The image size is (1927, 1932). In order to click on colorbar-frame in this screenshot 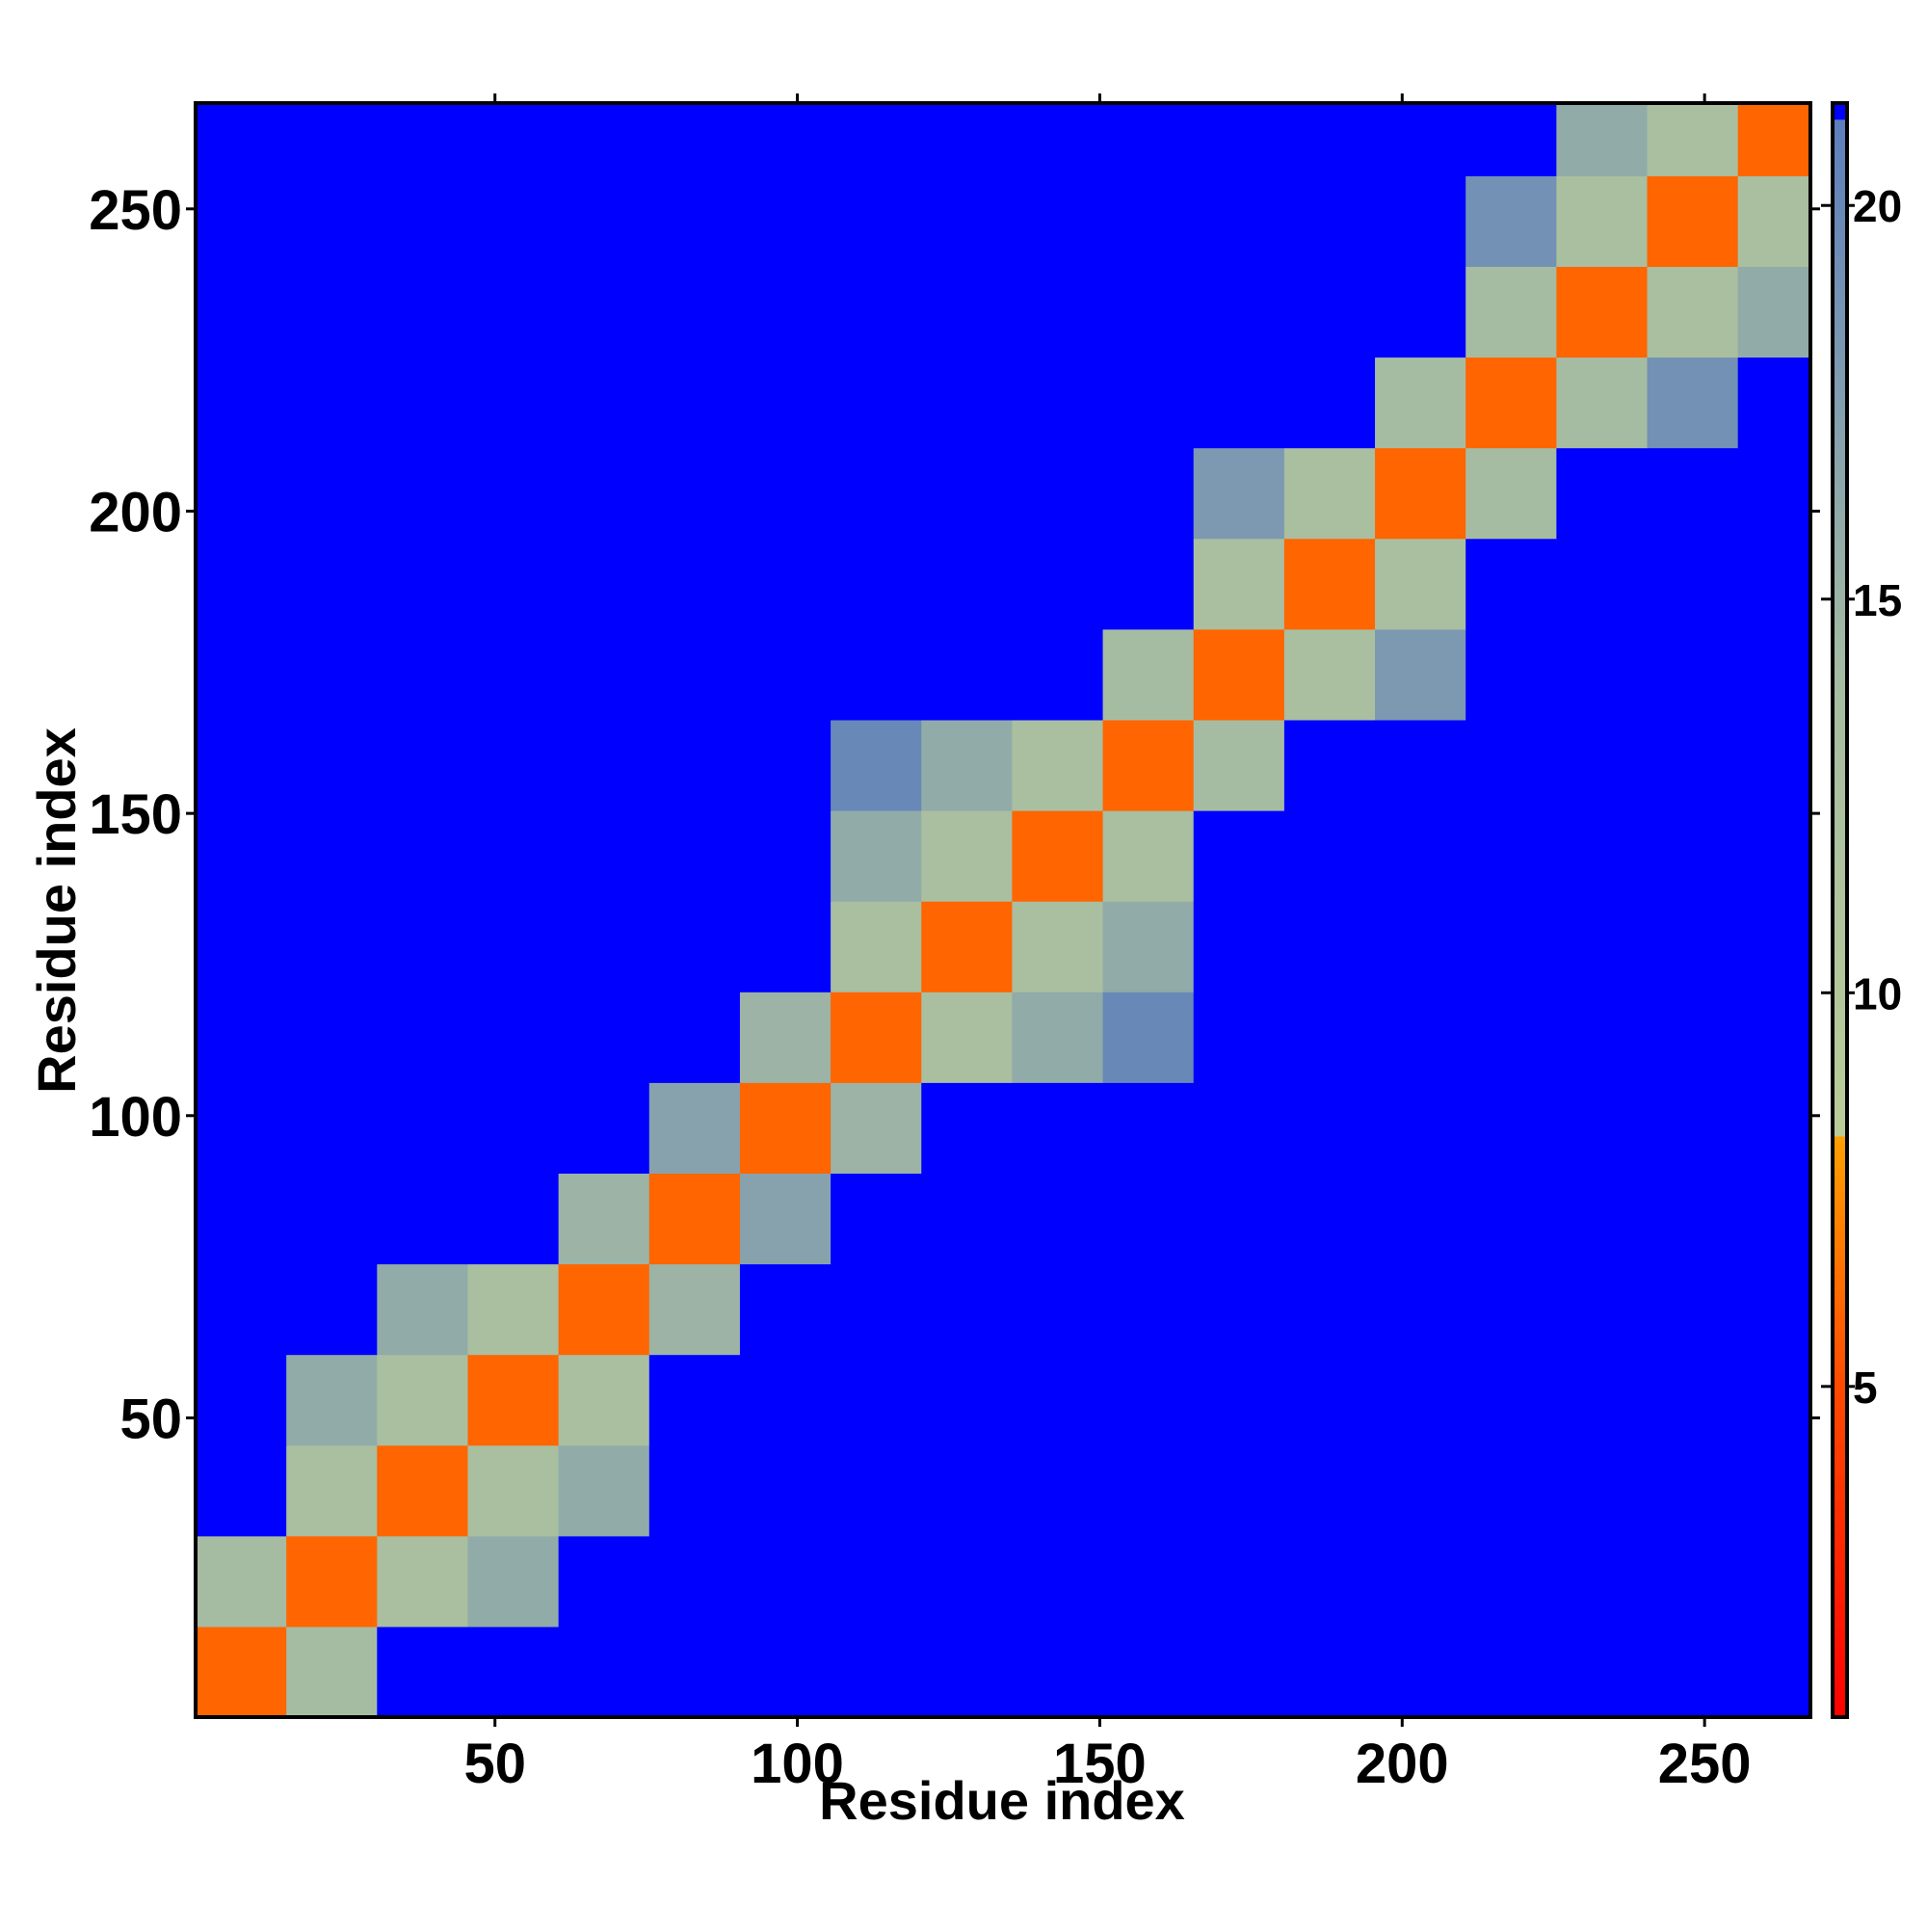, I will do `click(1840, 910)`.